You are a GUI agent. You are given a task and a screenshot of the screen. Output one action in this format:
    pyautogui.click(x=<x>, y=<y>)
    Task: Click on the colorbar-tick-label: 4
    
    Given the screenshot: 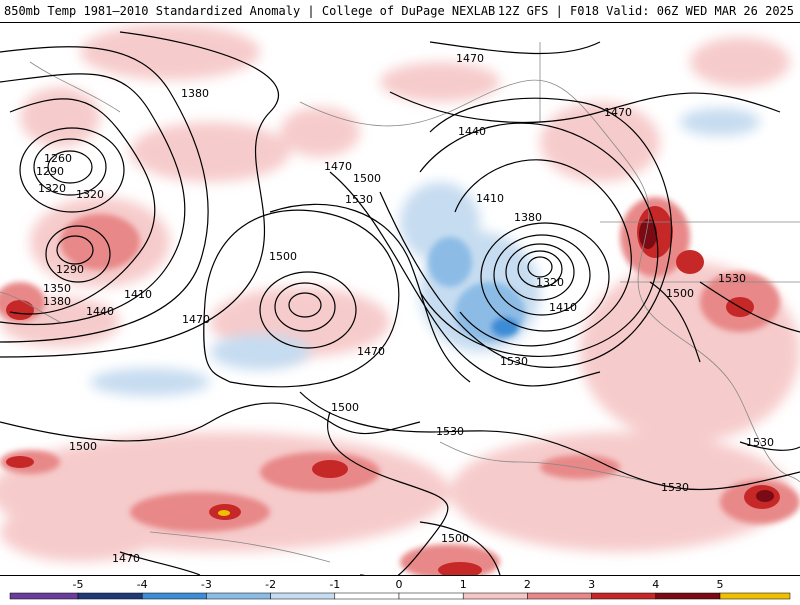 What is the action you would take?
    pyautogui.click(x=655, y=584)
    